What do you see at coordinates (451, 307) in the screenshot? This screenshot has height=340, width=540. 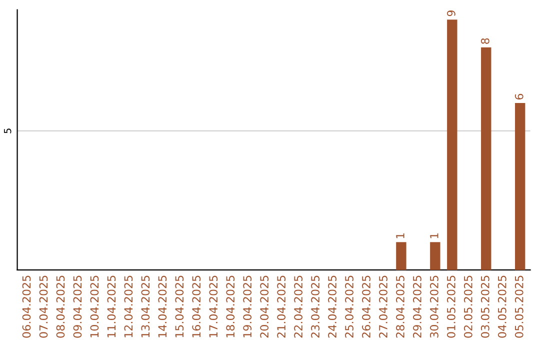 I see `x-tick-label: 01.05.2025` at bounding box center [451, 307].